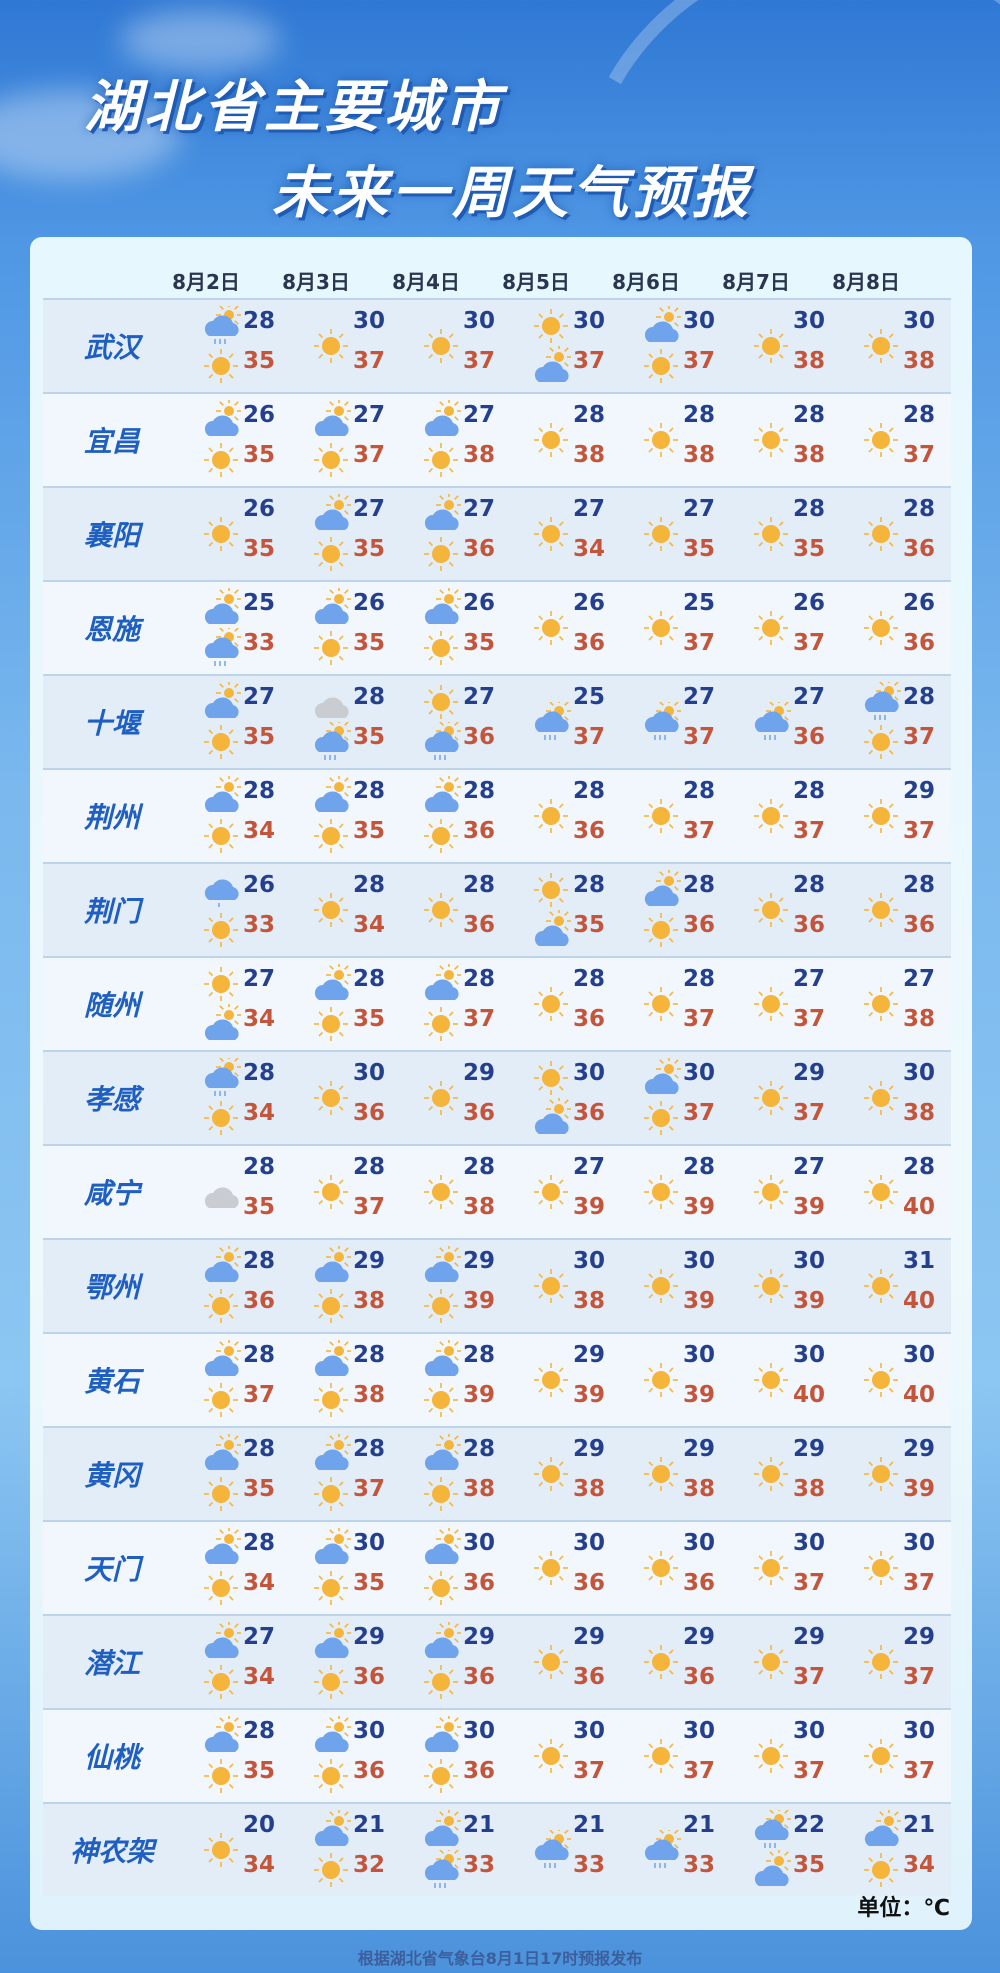  I want to click on high-temp: 34, so click(259, 831).